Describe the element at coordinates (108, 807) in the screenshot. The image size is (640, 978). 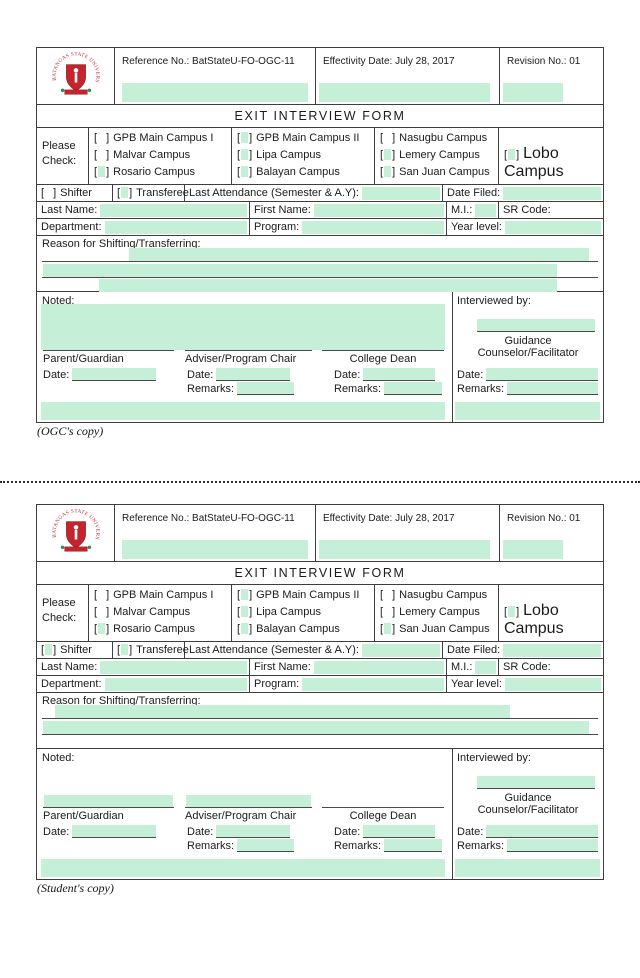
I see `parent-guardian-signature-line` at that location.